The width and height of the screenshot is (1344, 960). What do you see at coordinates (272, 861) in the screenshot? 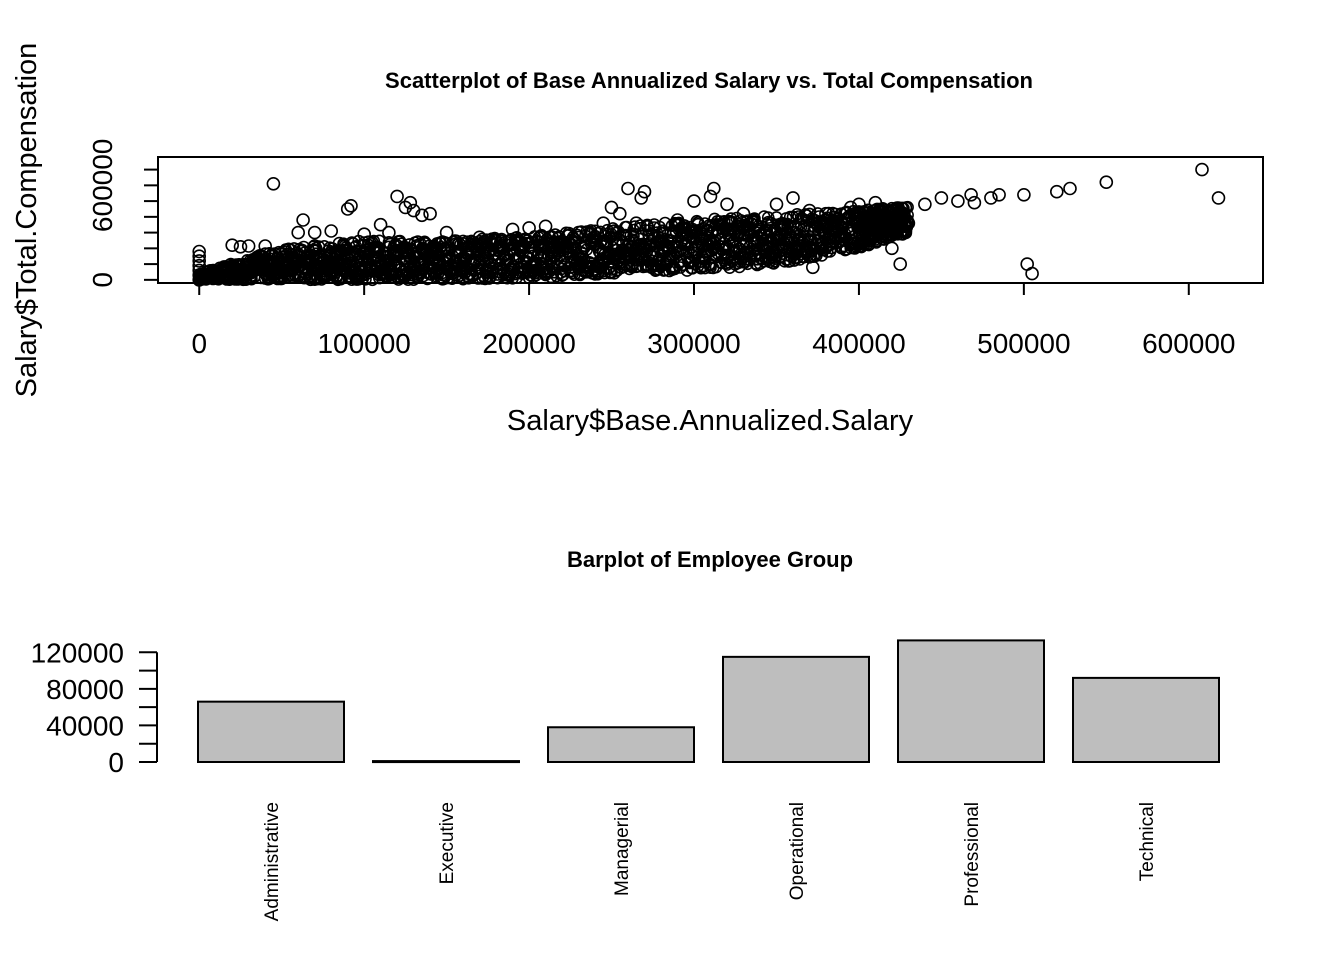
I see `category-label: Administrative` at bounding box center [272, 861].